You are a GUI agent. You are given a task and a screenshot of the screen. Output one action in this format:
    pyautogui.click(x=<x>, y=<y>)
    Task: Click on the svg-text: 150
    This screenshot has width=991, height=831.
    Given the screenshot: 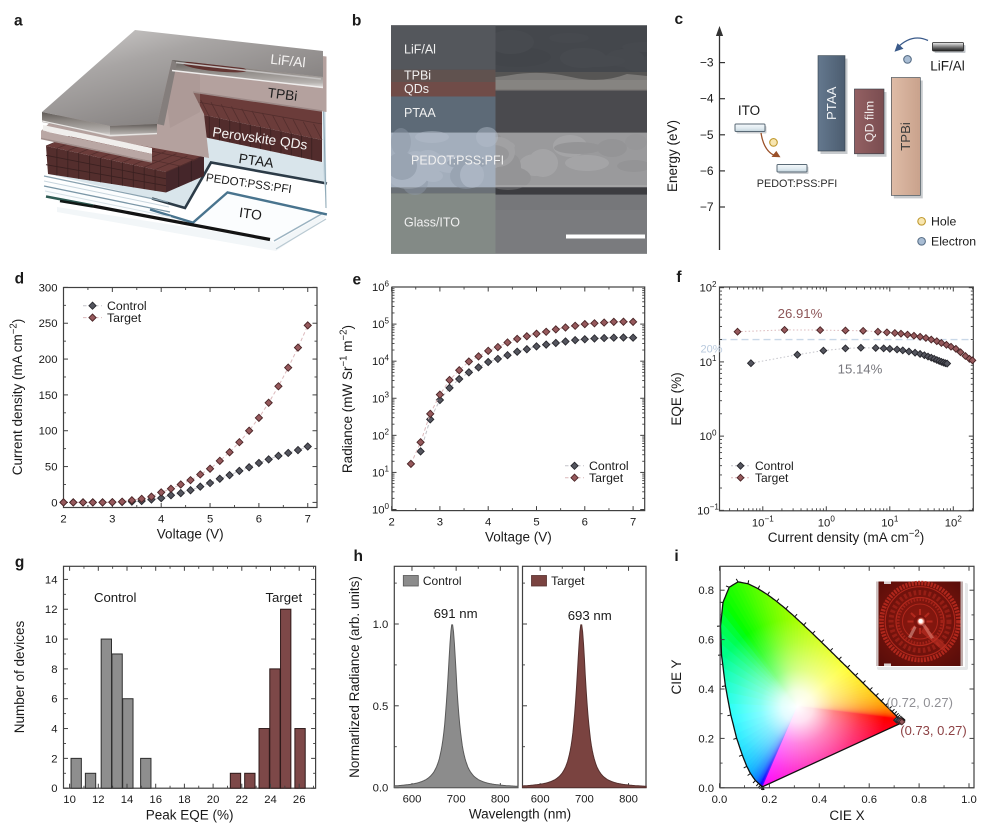 What is the action you would take?
    pyautogui.click(x=48, y=396)
    